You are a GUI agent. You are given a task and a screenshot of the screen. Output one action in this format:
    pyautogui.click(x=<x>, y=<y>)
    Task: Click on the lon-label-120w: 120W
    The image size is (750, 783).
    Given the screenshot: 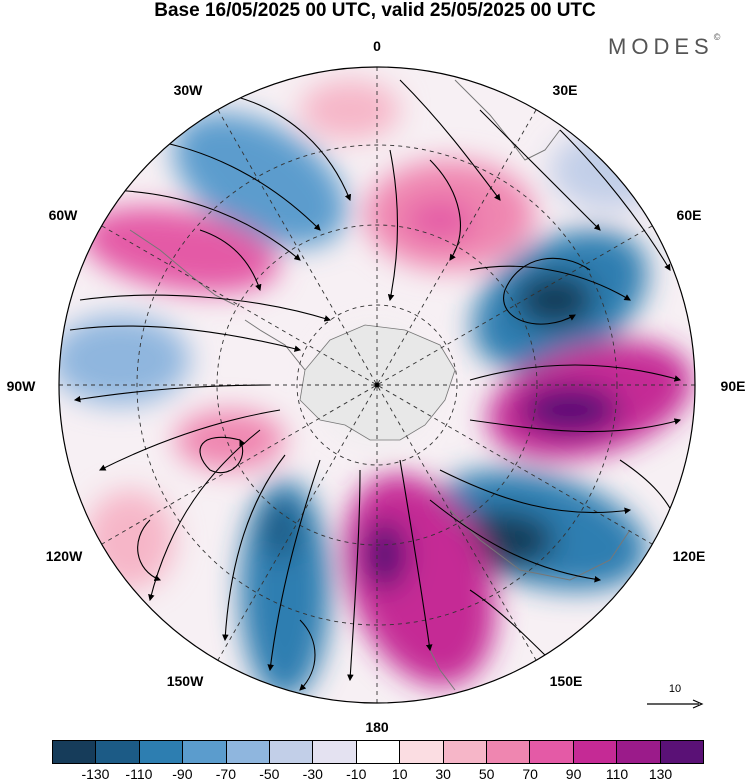 What is the action you would take?
    pyautogui.click(x=64, y=556)
    